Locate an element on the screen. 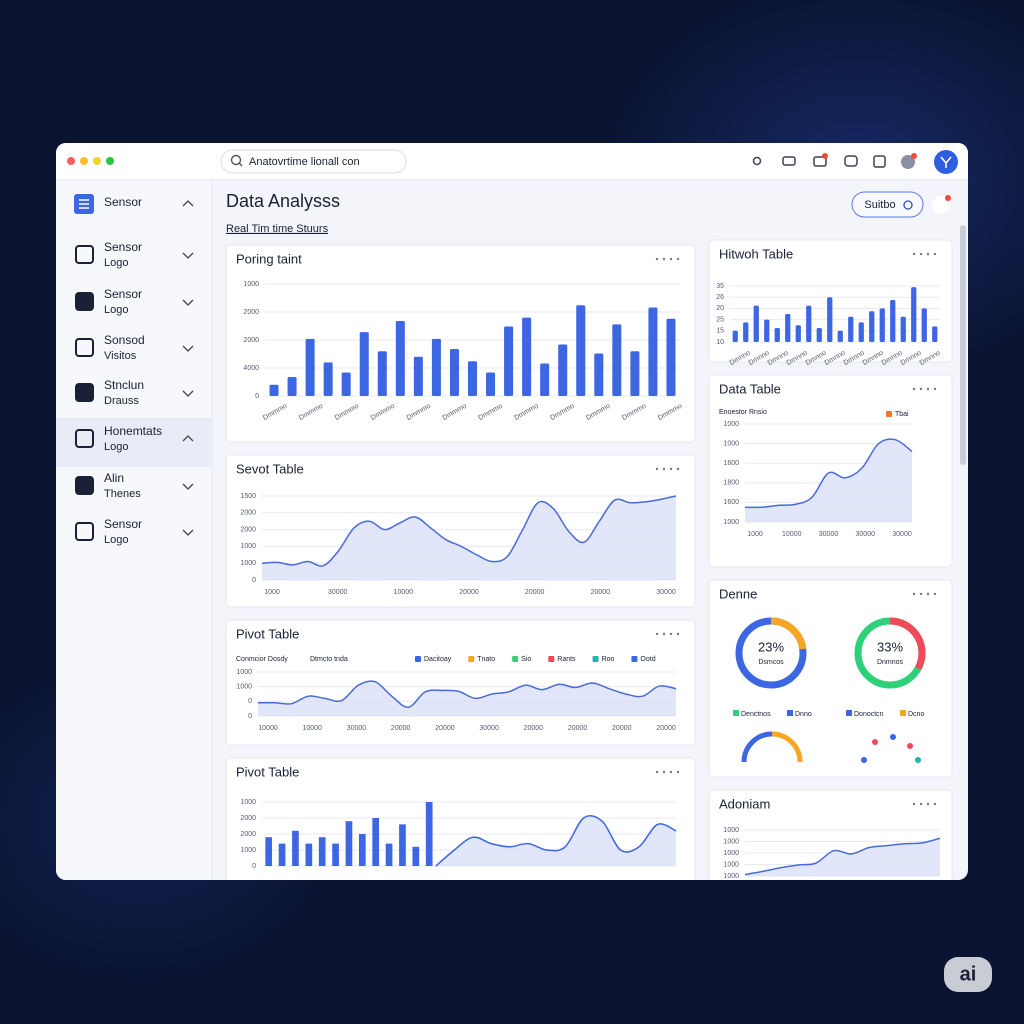  button is located at coordinates (887, 204).